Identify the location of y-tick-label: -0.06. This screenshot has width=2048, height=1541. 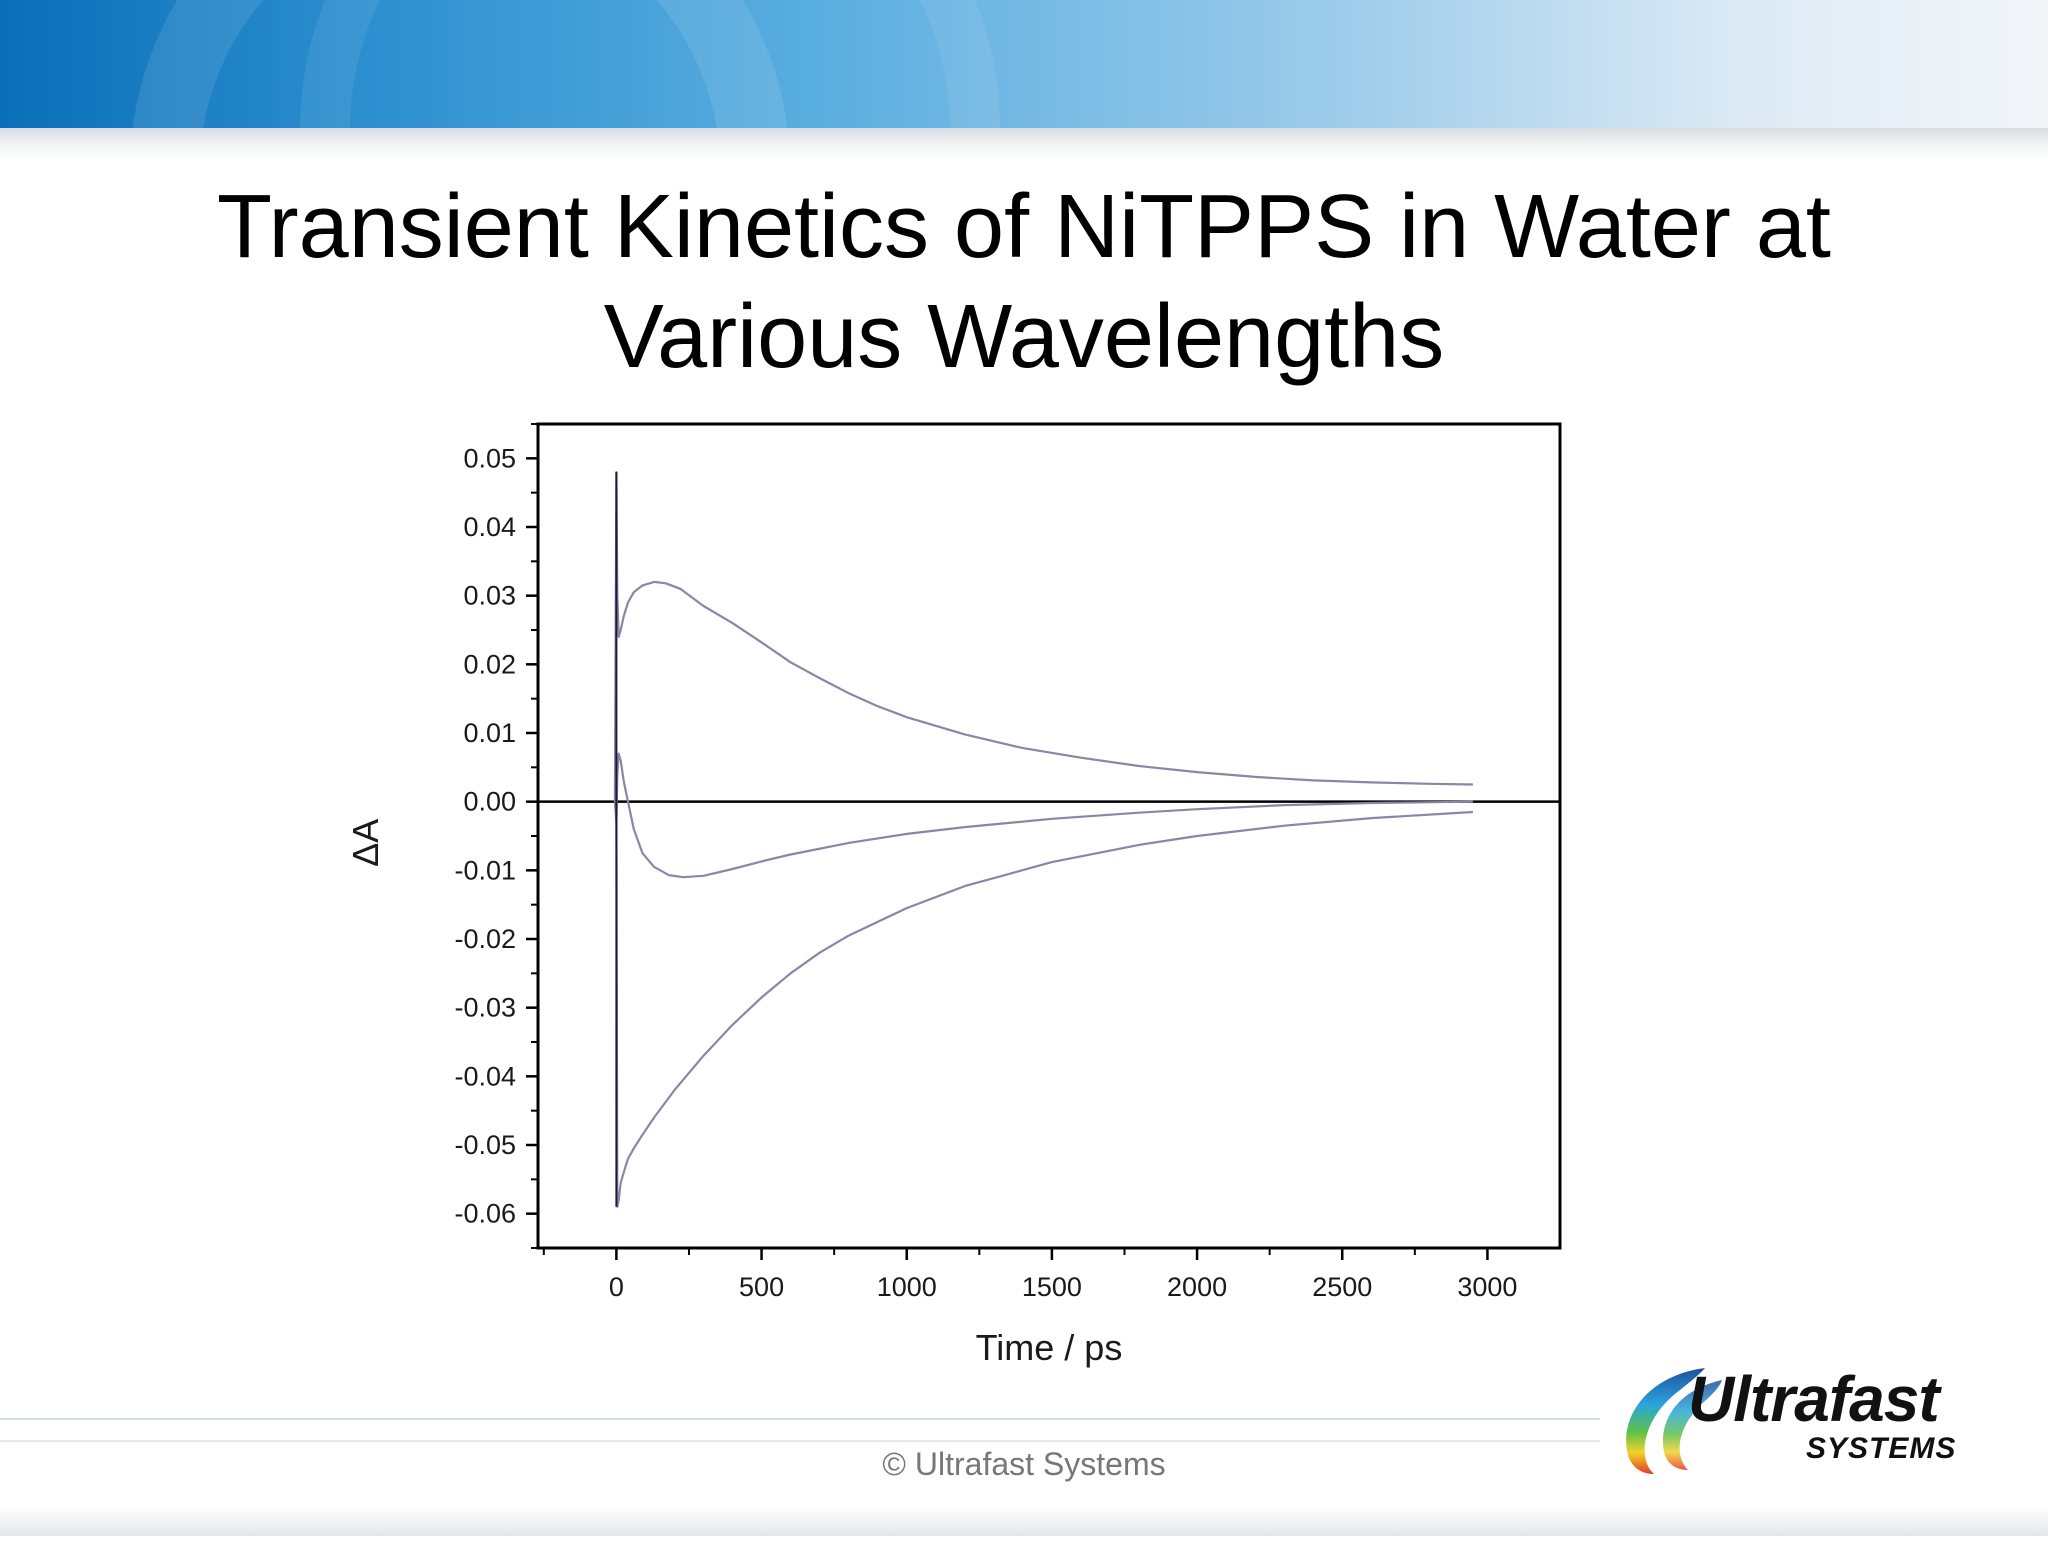
(485, 1214).